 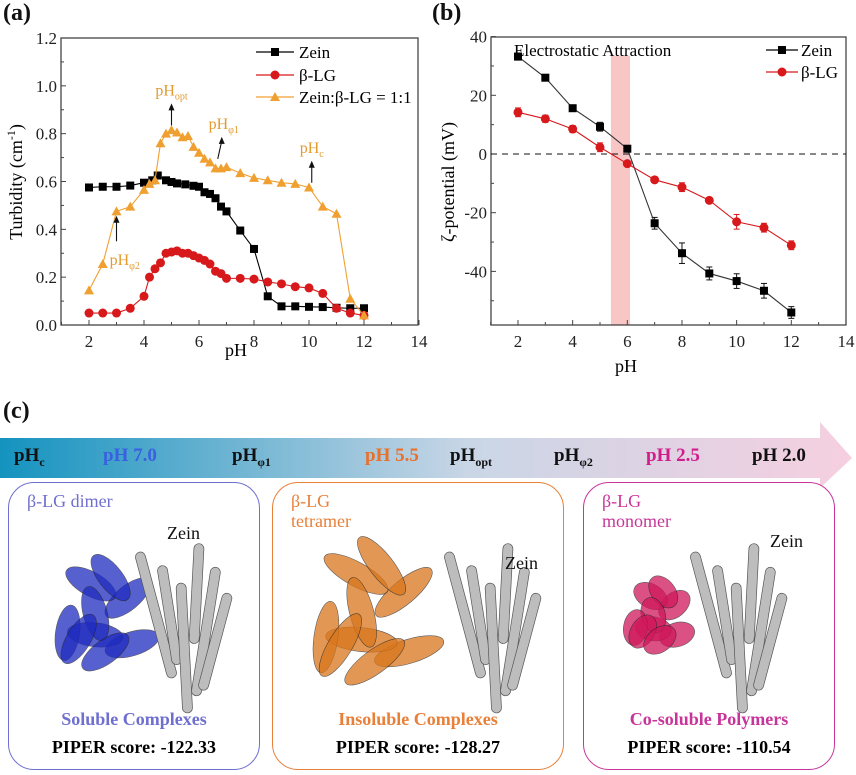 What do you see at coordinates (46, 182) in the screenshot?
I see `turbidity-y-tick-label: 0.6` at bounding box center [46, 182].